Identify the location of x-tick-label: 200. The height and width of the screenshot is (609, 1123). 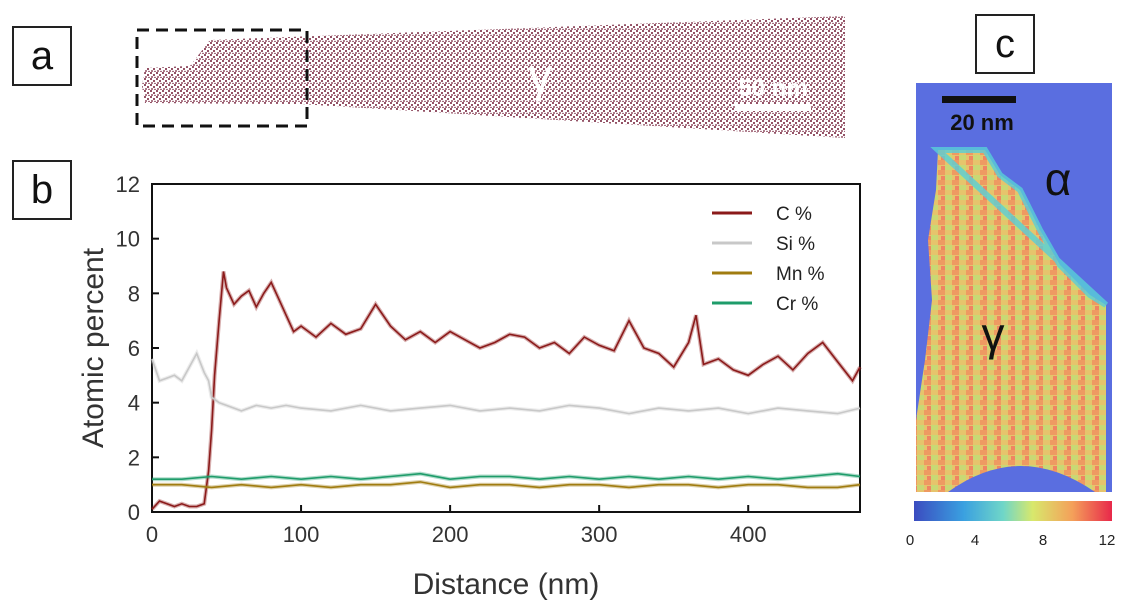
(450, 534).